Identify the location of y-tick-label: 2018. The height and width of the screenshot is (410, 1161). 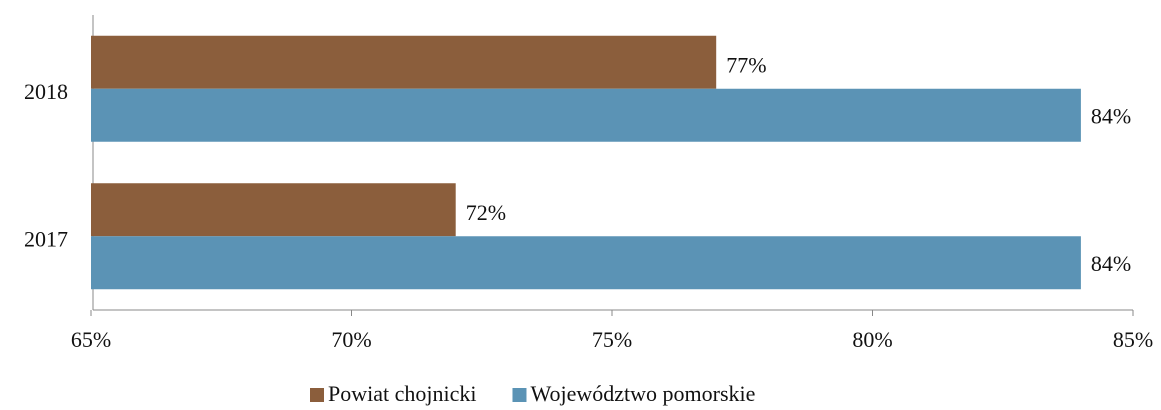
(46, 91).